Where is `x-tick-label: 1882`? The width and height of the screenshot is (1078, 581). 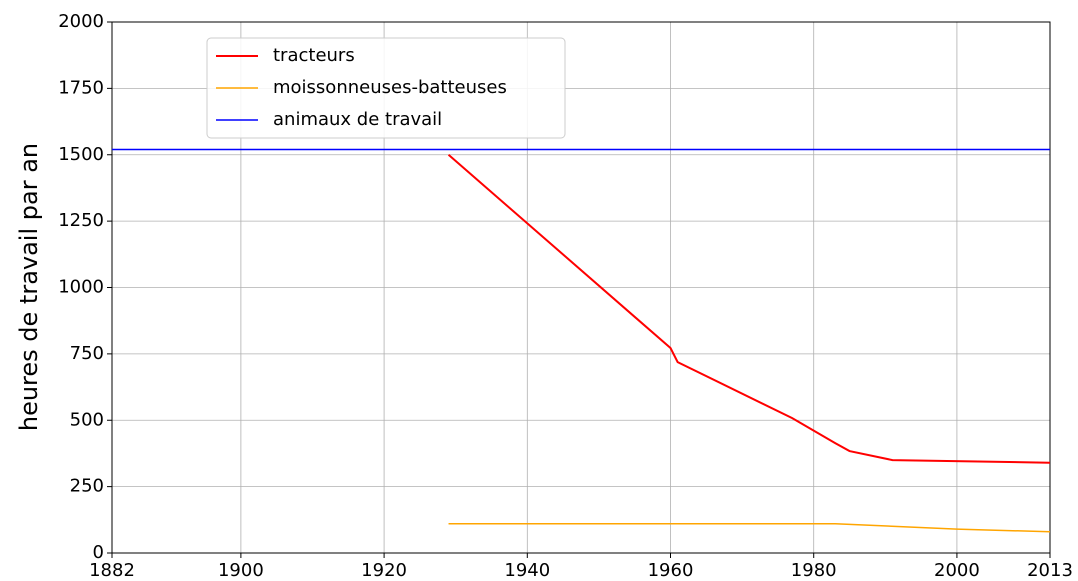 x-tick-label: 1882 is located at coordinates (112, 570).